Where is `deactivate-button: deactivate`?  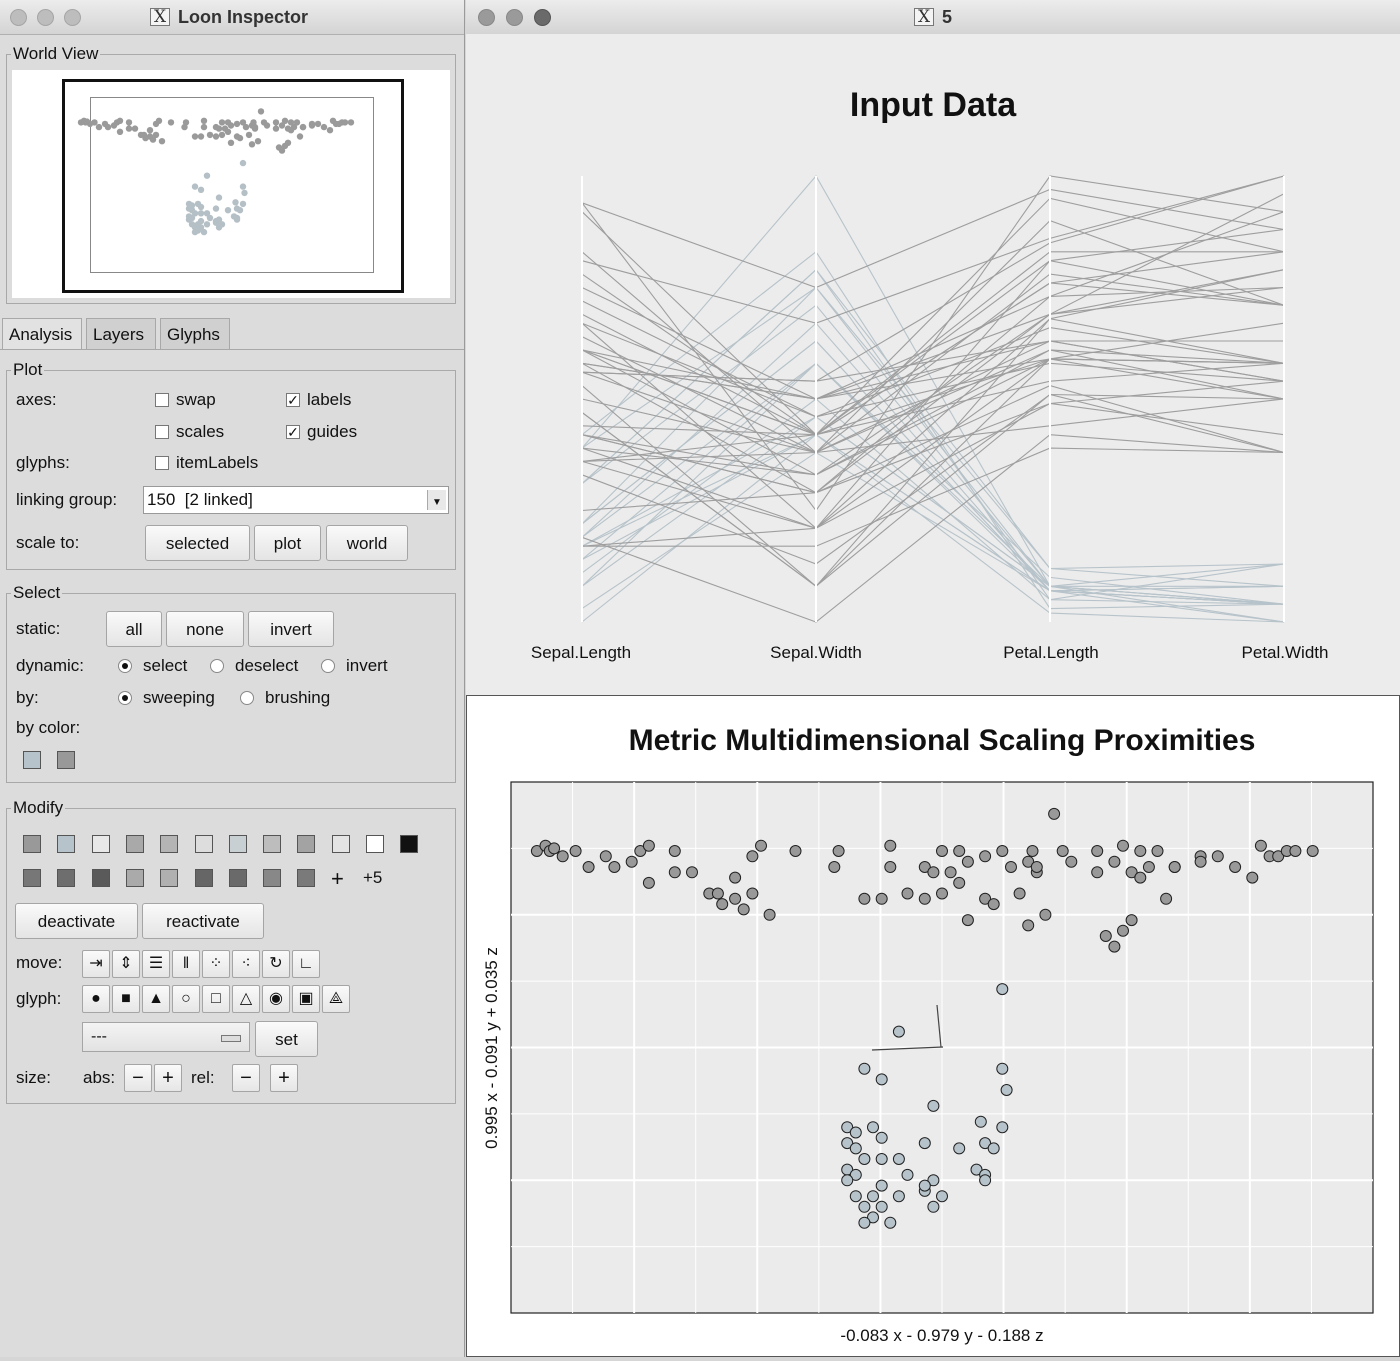 deactivate-button: deactivate is located at coordinates (76, 921).